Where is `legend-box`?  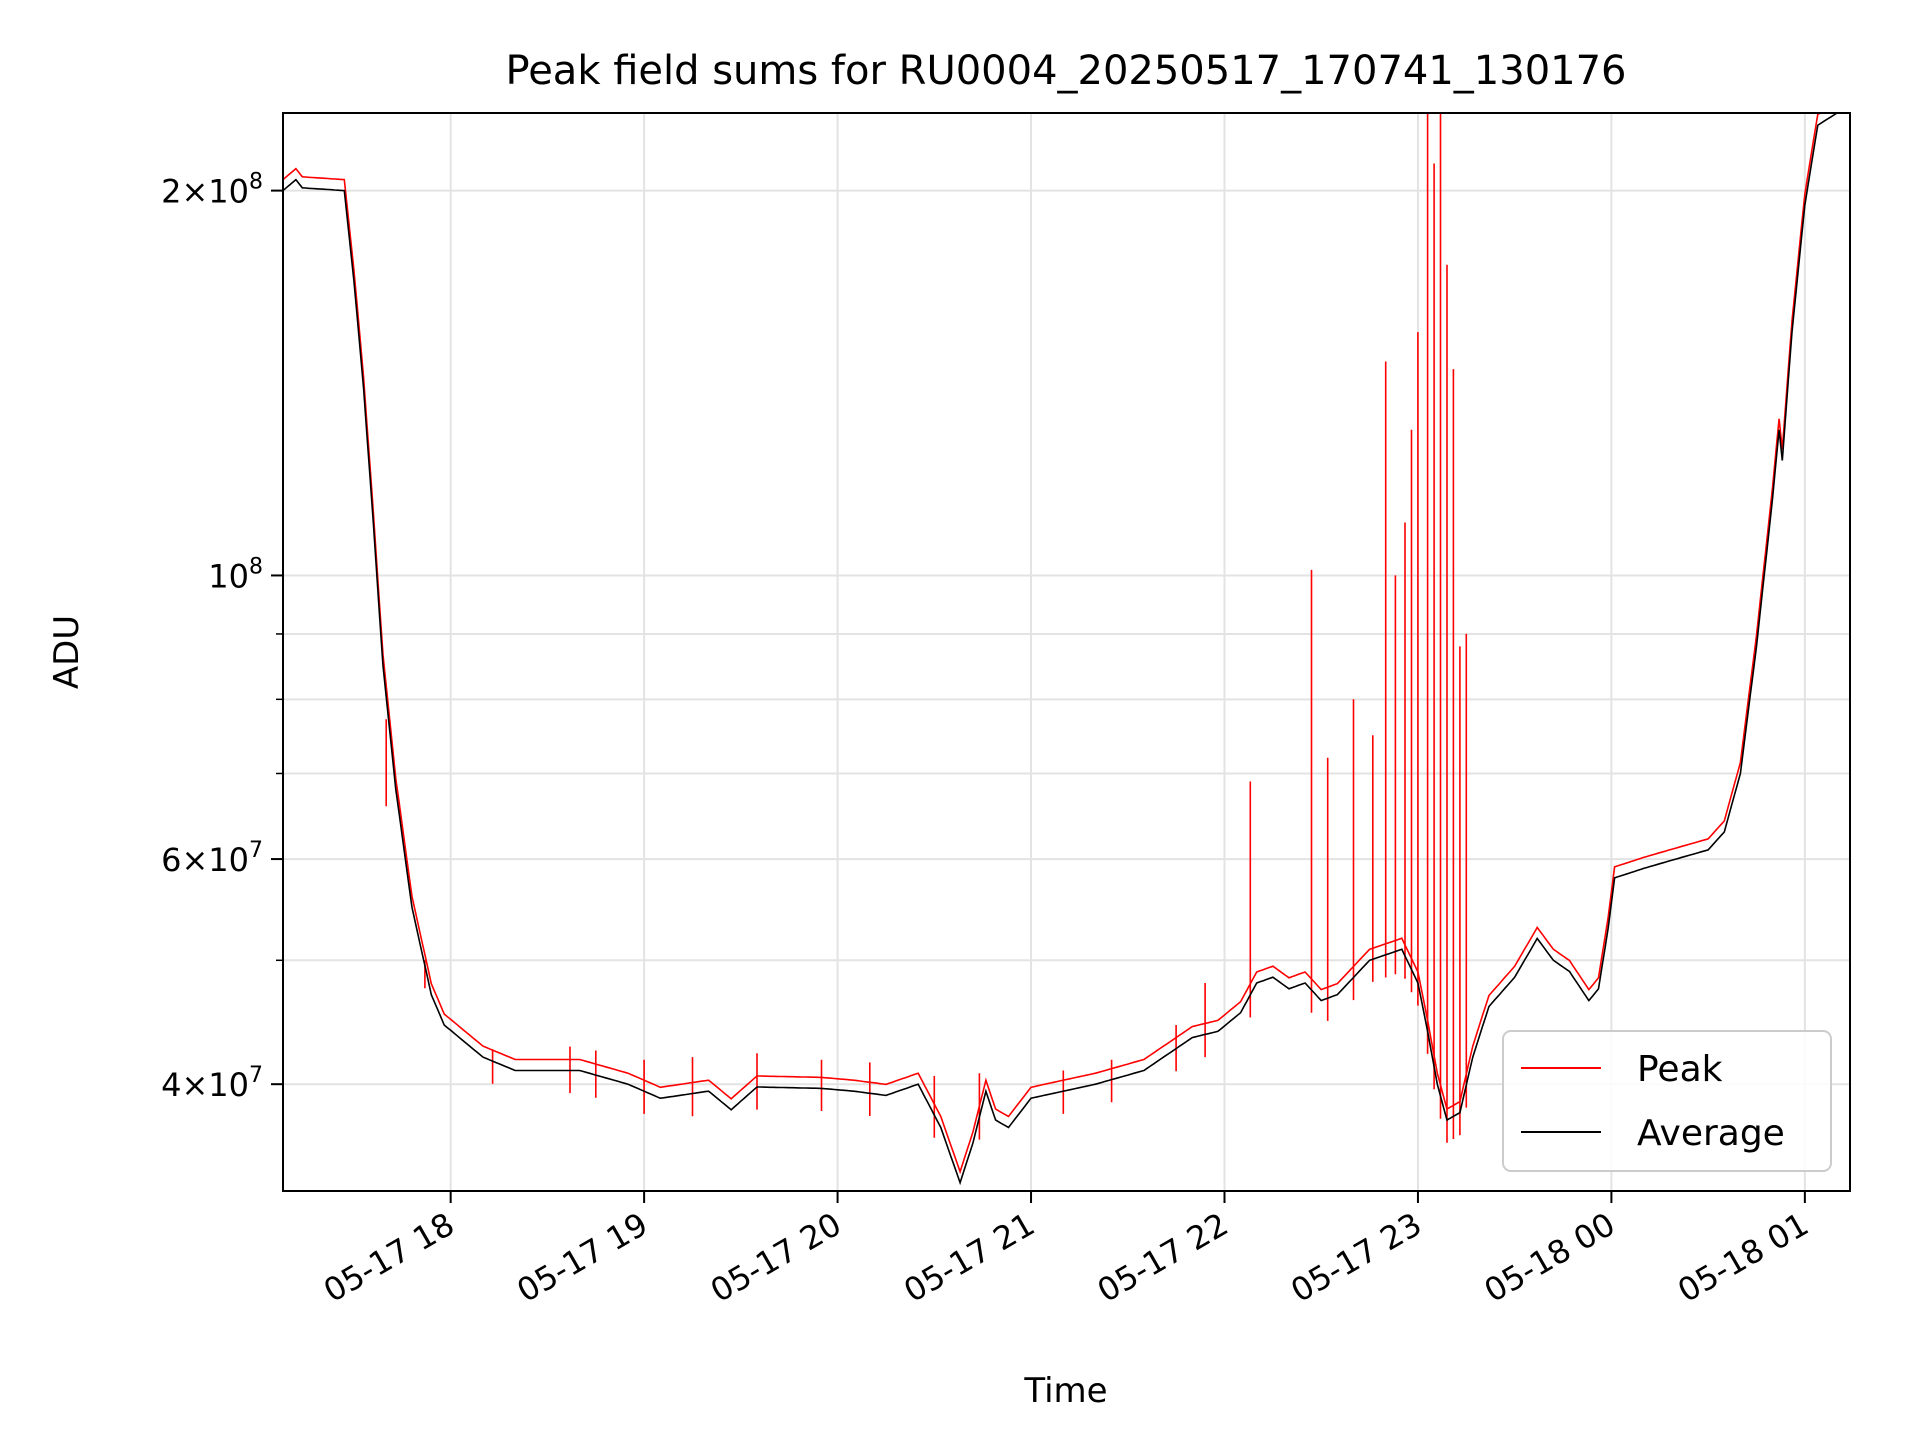 legend-box is located at coordinates (1667, 1101).